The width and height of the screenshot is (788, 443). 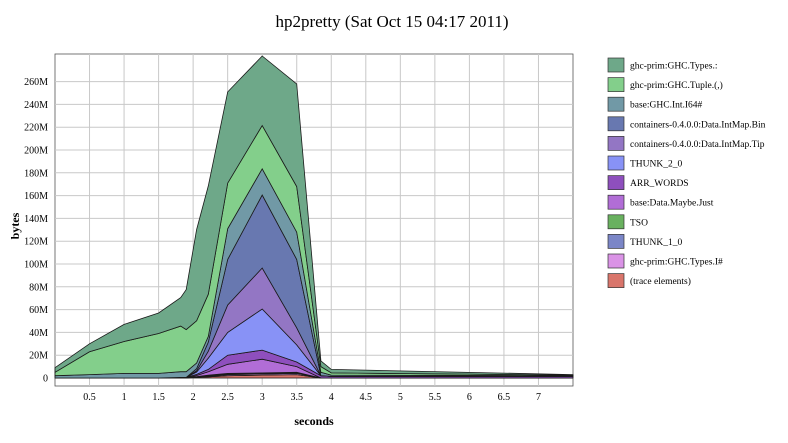 I want to click on x-tick-label: 3, so click(x=262, y=397).